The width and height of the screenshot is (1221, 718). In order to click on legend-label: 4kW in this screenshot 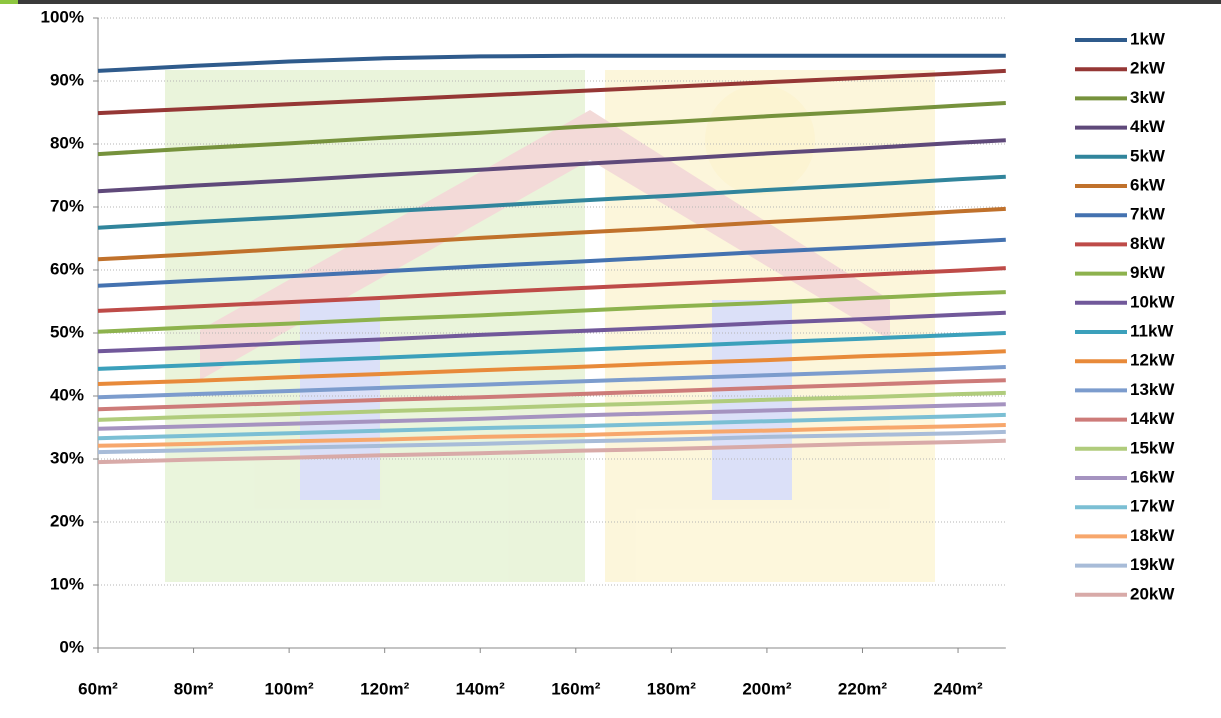, I will do `click(1148, 126)`.